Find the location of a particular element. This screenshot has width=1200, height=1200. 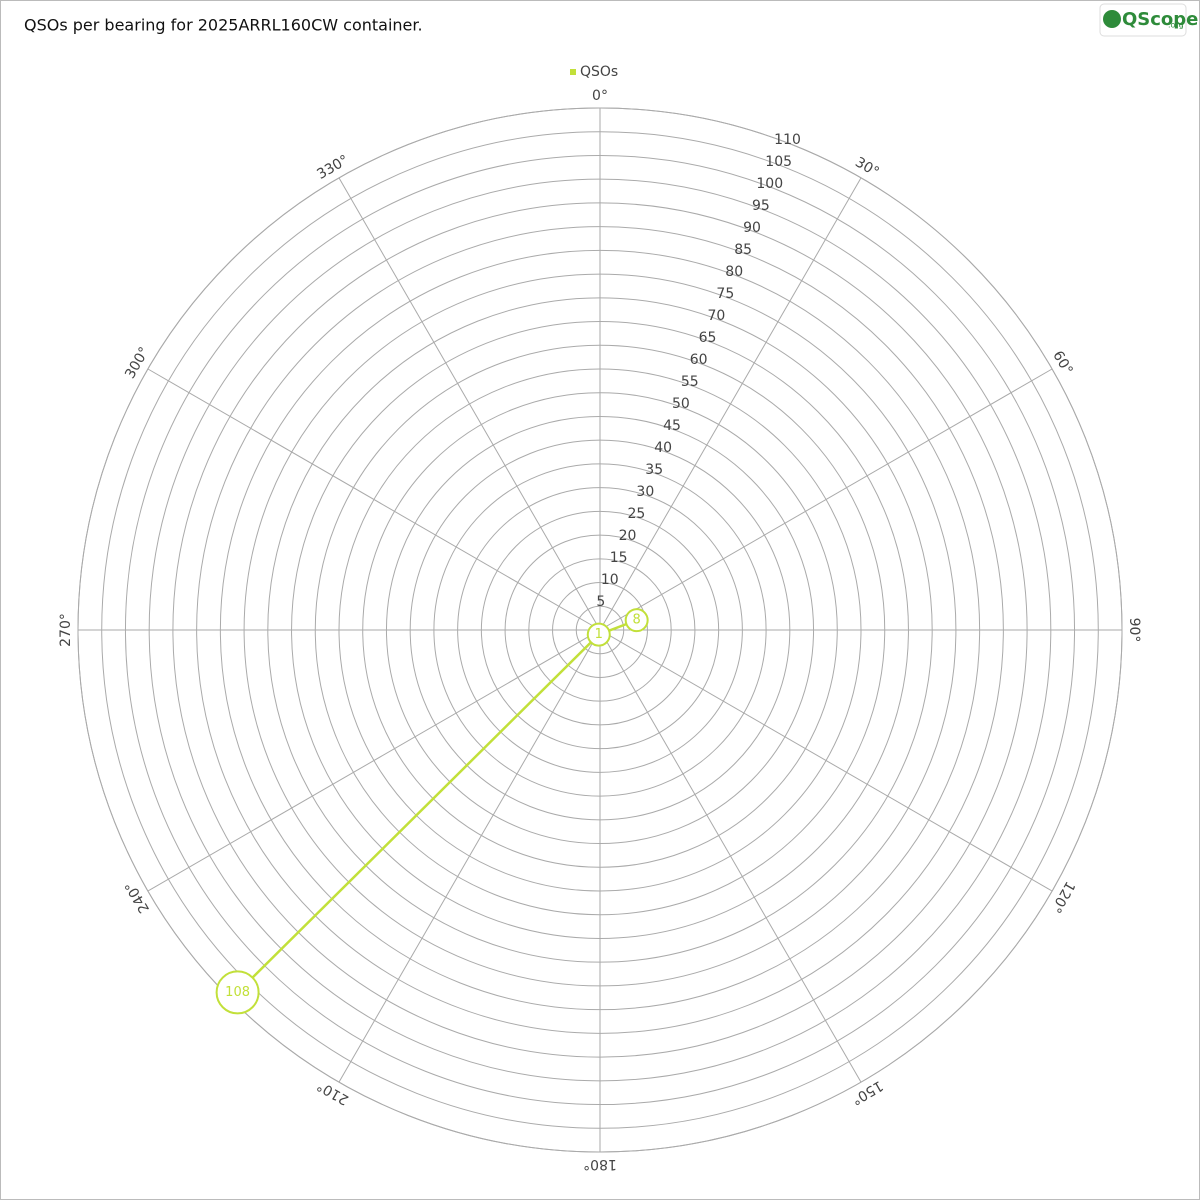

y-tick-label: 70 is located at coordinates (717, 316).